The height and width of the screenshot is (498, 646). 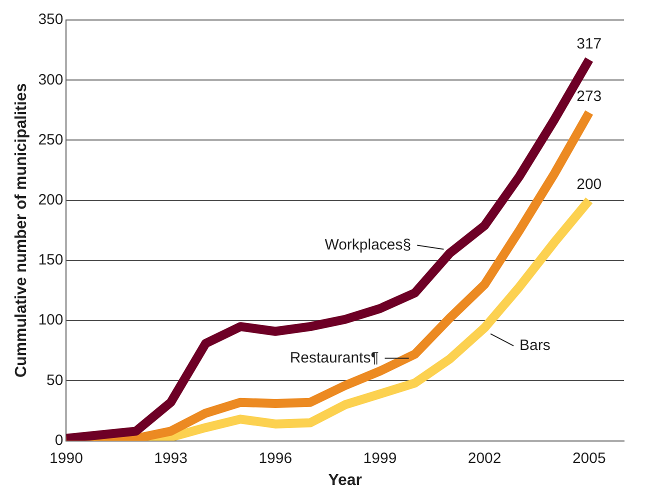 What do you see at coordinates (589, 458) in the screenshot?
I see `x-tick-label: 2005` at bounding box center [589, 458].